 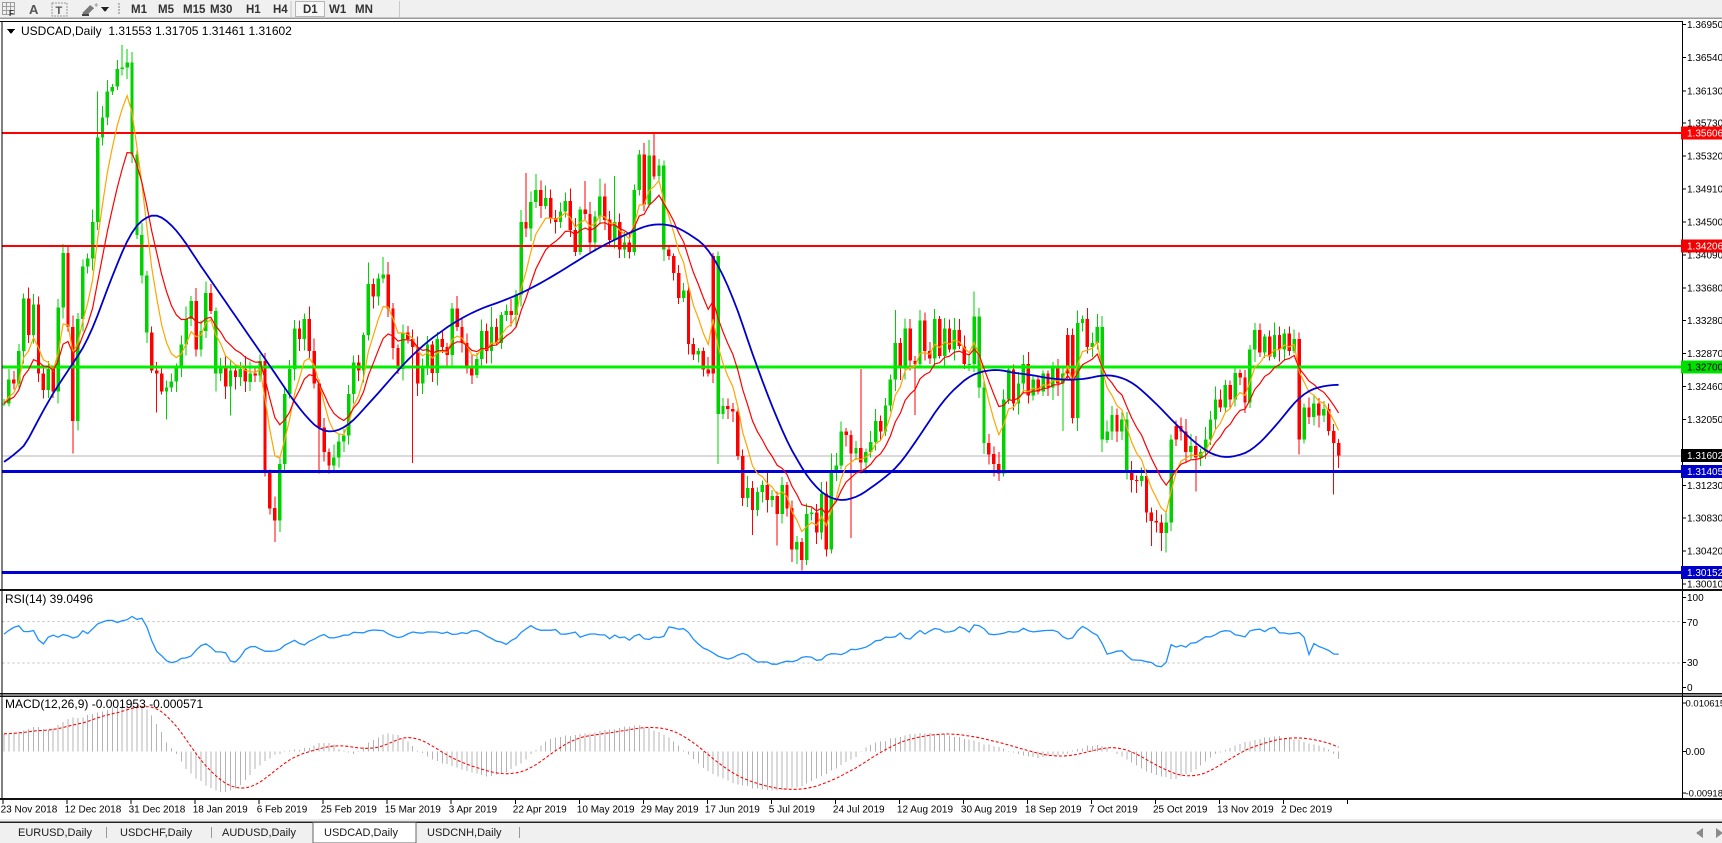 What do you see at coordinates (1704, 387) in the screenshot?
I see `svg-text: 1.32460` at bounding box center [1704, 387].